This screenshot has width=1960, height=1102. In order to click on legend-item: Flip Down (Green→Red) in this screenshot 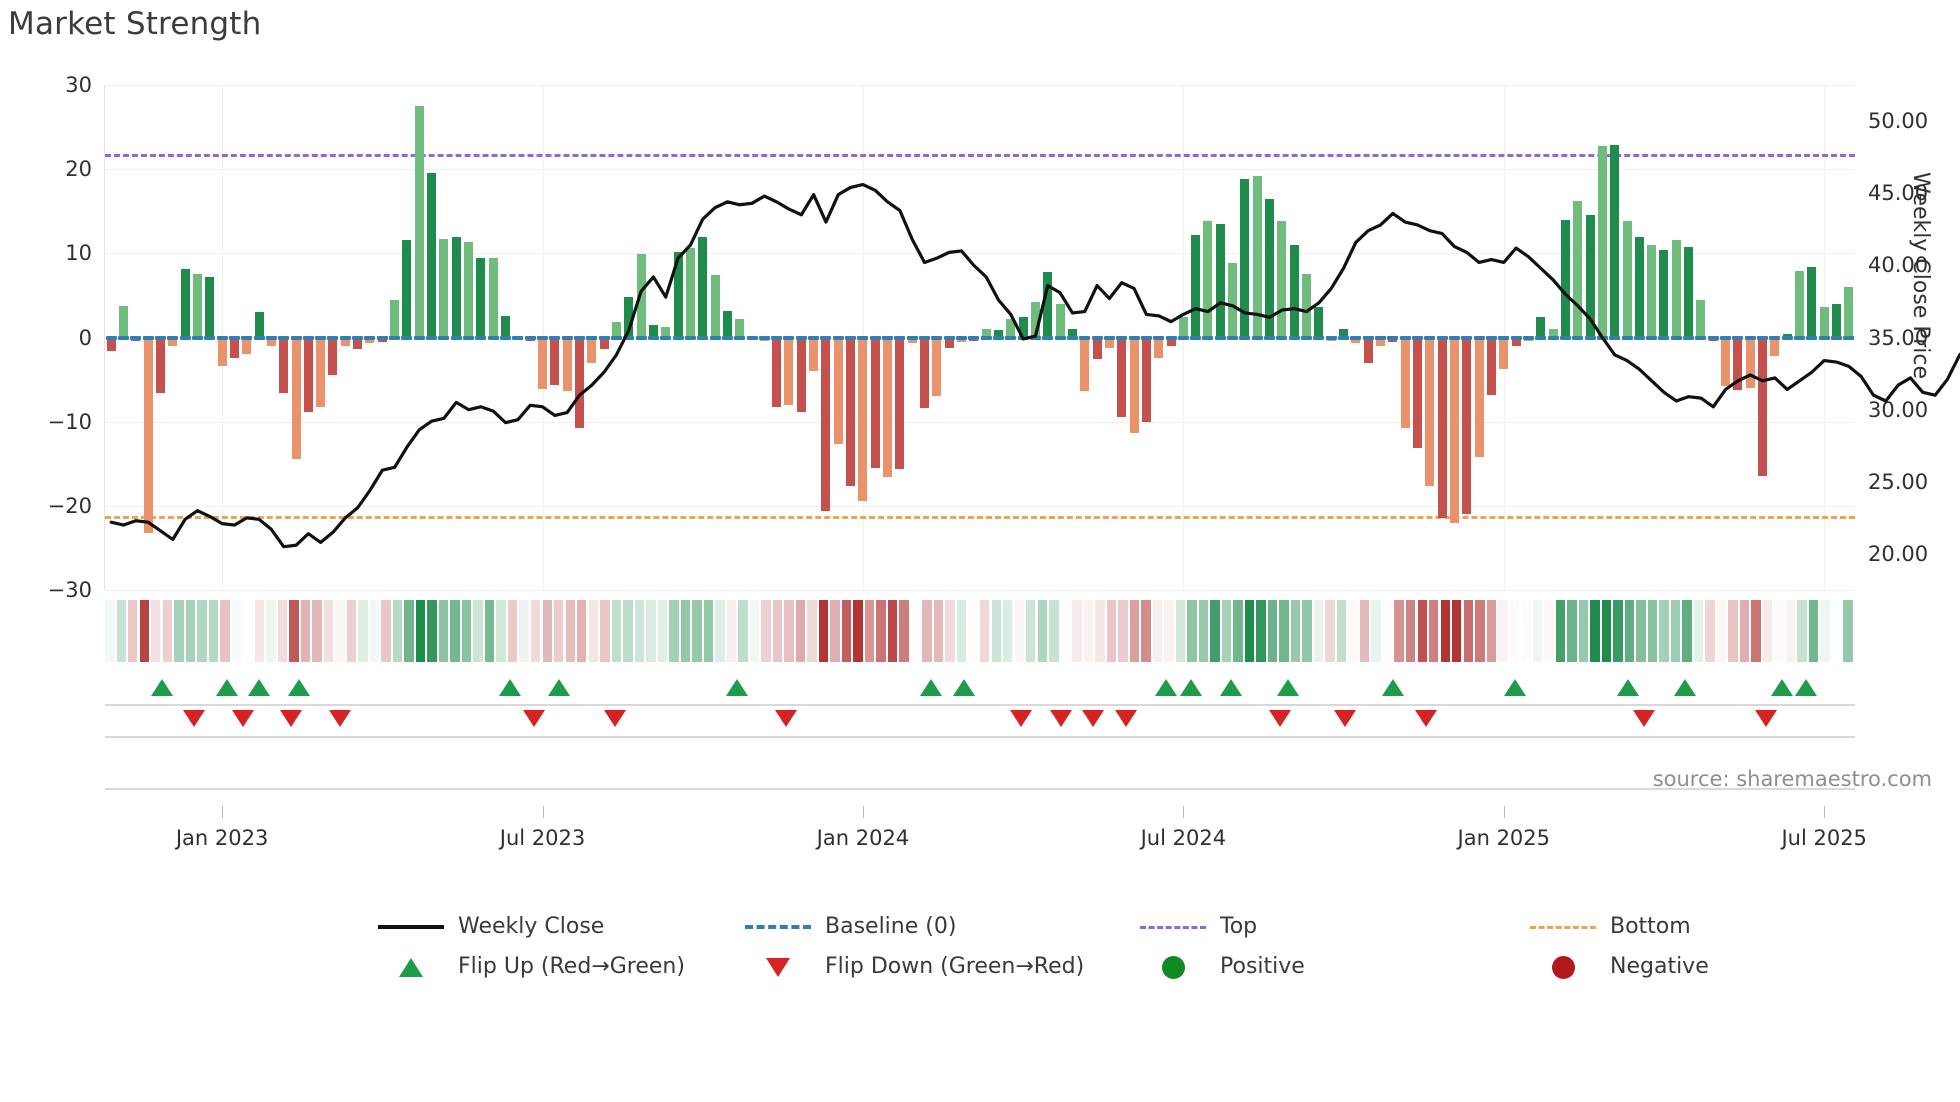, I will do `click(914, 966)`.